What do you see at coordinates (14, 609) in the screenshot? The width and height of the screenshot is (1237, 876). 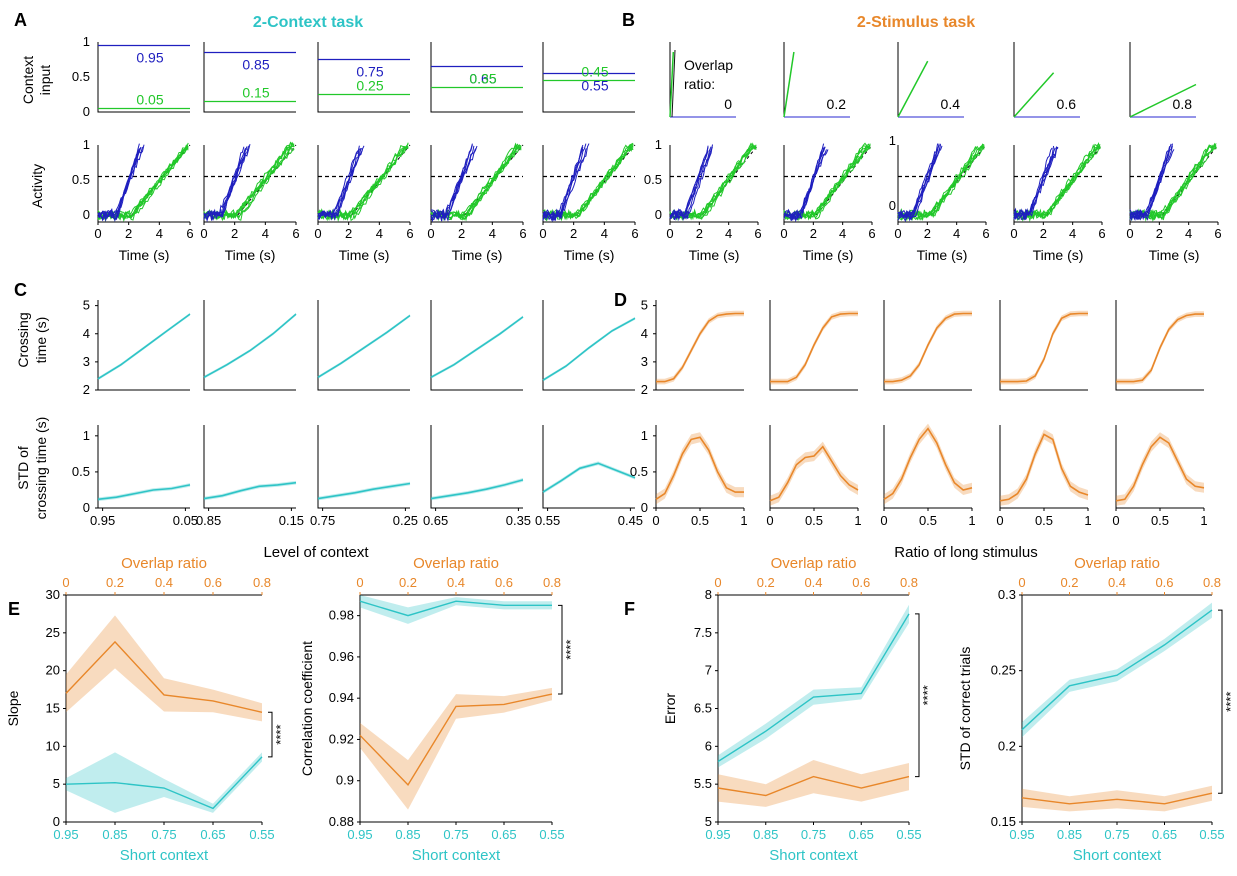 I see `panel-letter-e: E` at bounding box center [14, 609].